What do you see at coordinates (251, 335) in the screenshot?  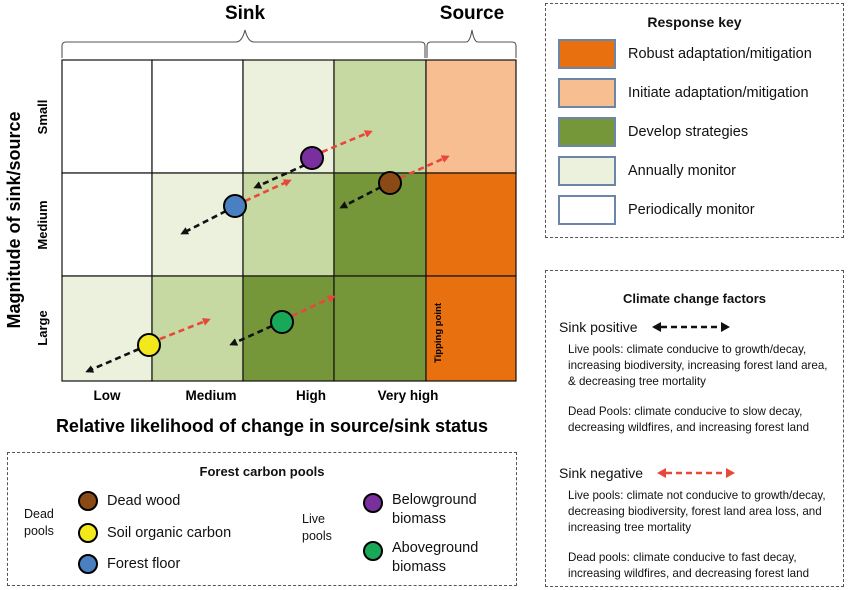 I see `aboveground-sink-positive-arrow` at bounding box center [251, 335].